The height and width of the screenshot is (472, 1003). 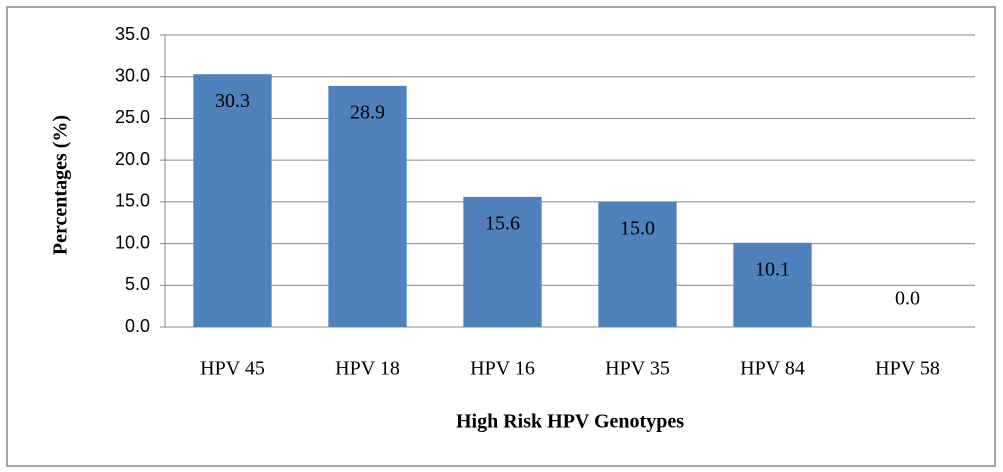 I want to click on y-tick-label: 10.0, so click(x=132, y=242).